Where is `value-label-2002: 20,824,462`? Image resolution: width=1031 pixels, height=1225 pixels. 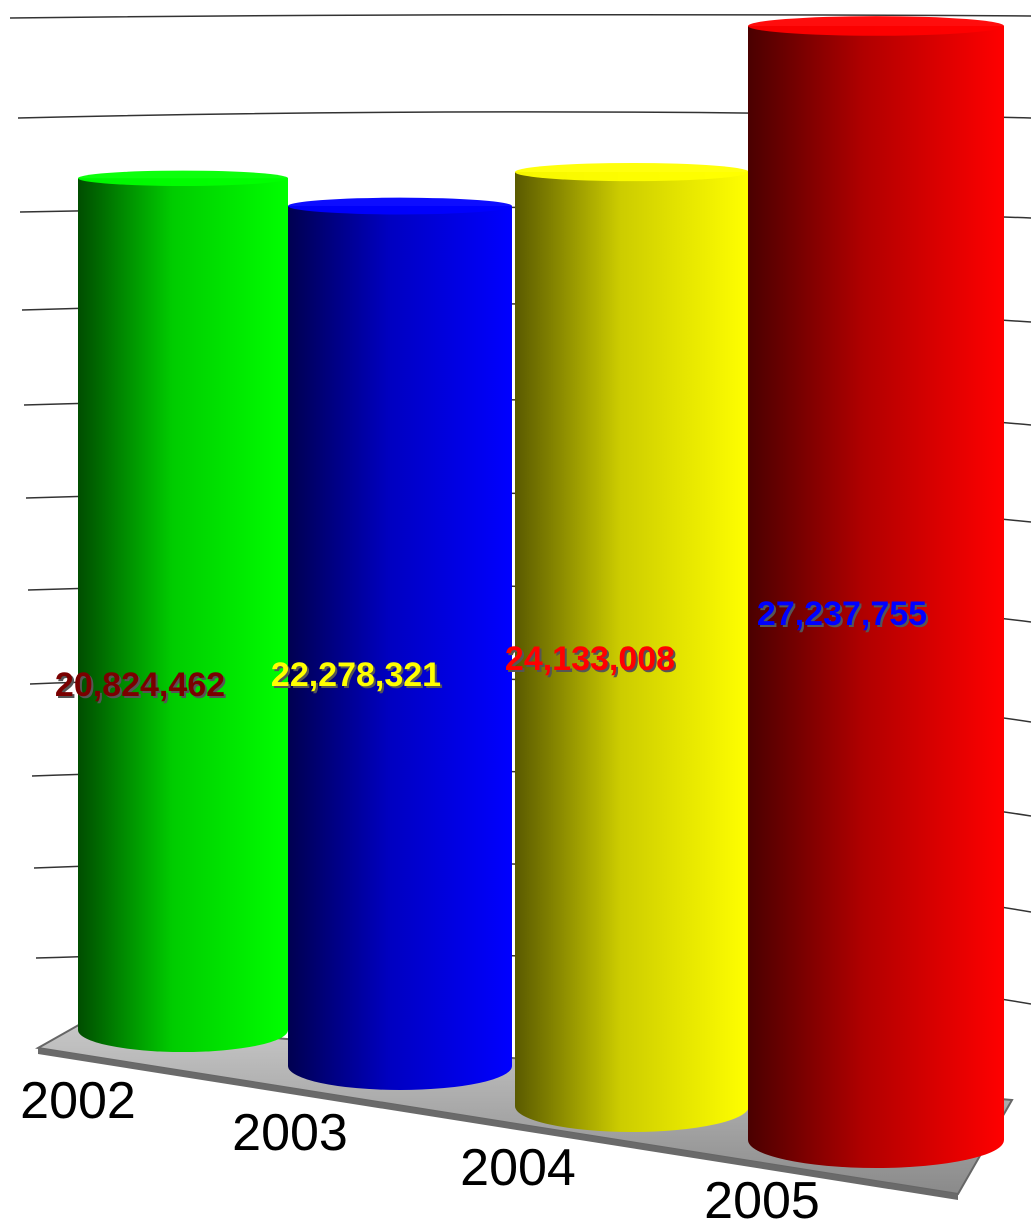
value-label-2002: 20,824,462 is located at coordinates (140, 685).